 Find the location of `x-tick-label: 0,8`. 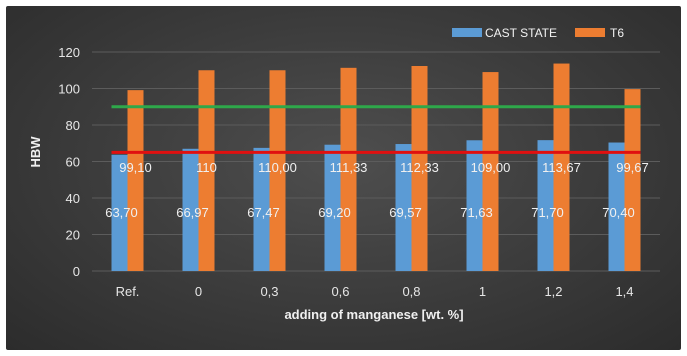

x-tick-label: 0,8 is located at coordinates (411, 291).